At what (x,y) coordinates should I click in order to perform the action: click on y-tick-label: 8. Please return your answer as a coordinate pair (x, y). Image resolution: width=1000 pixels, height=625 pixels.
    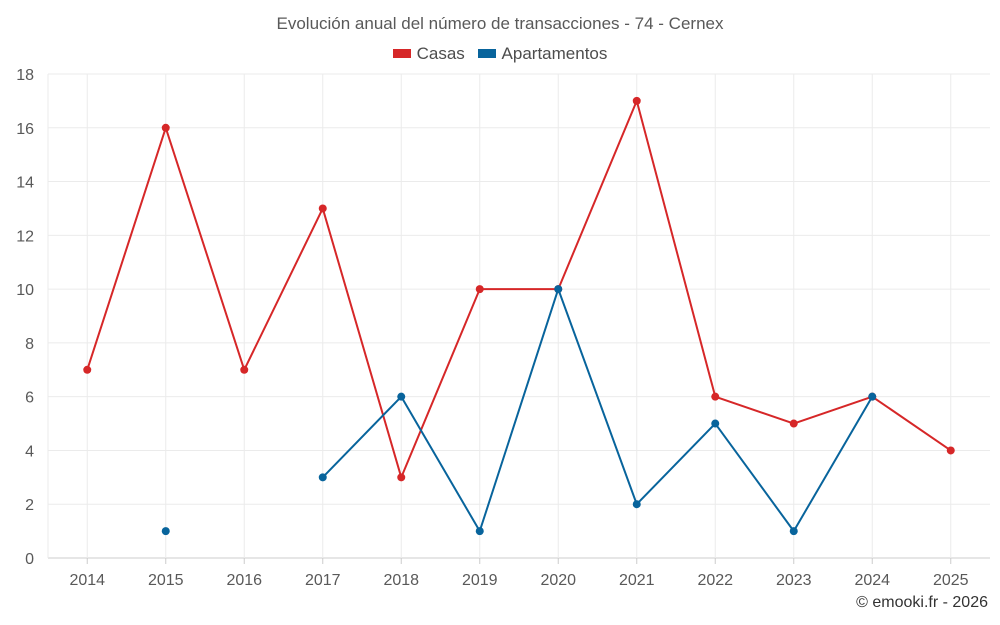
    Looking at the image, I should click on (29, 344).